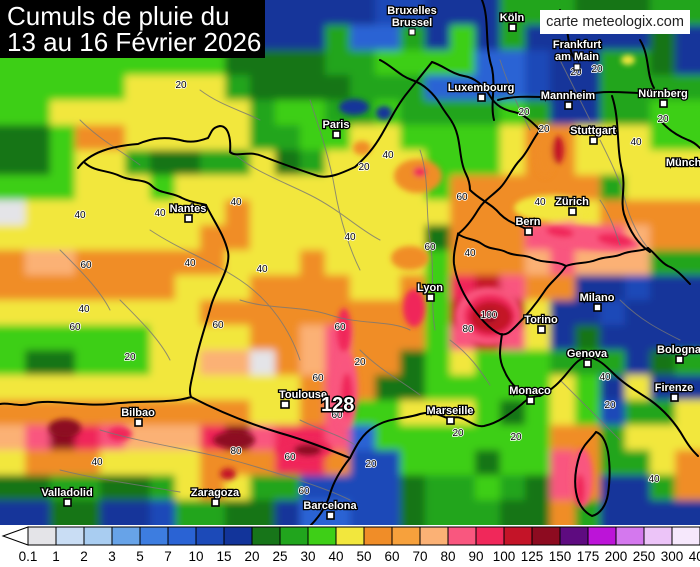 This screenshot has width=700, height=567. What do you see at coordinates (279, 556) in the screenshot?
I see `svg-text: 25` at bounding box center [279, 556].